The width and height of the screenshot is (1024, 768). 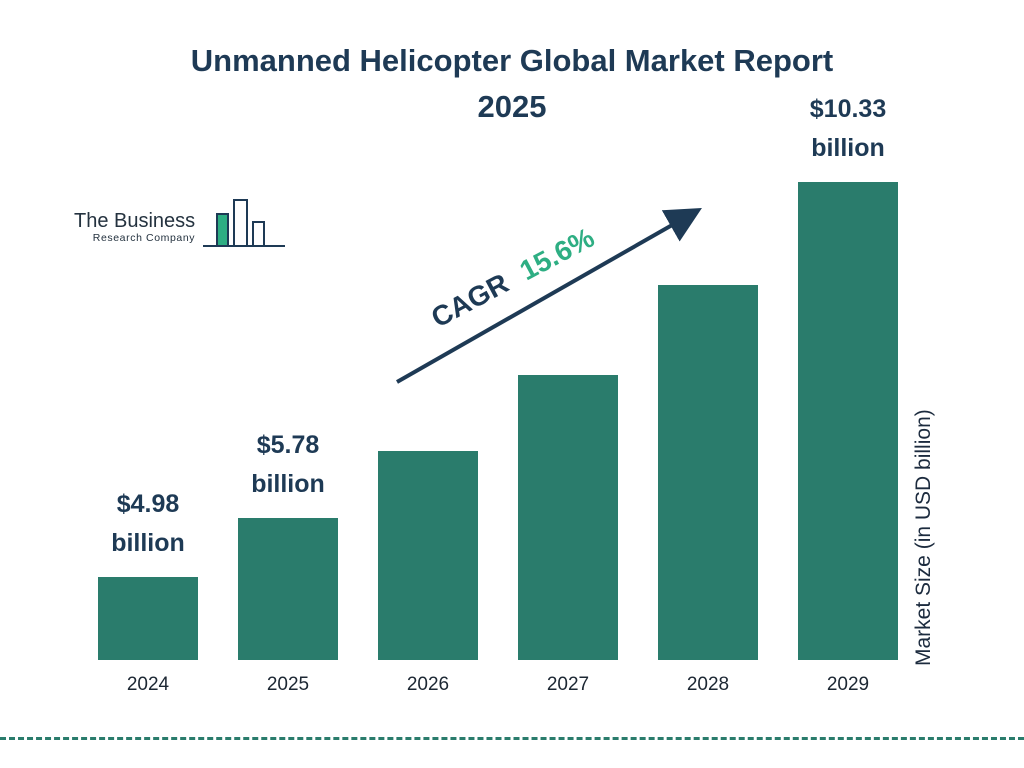 I want to click on company-logo-subtitle: Research Company, so click(x=144, y=238).